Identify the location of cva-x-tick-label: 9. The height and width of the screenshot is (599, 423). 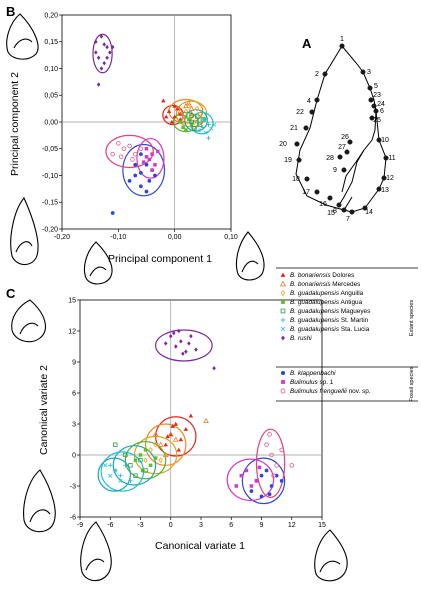
(262, 525).